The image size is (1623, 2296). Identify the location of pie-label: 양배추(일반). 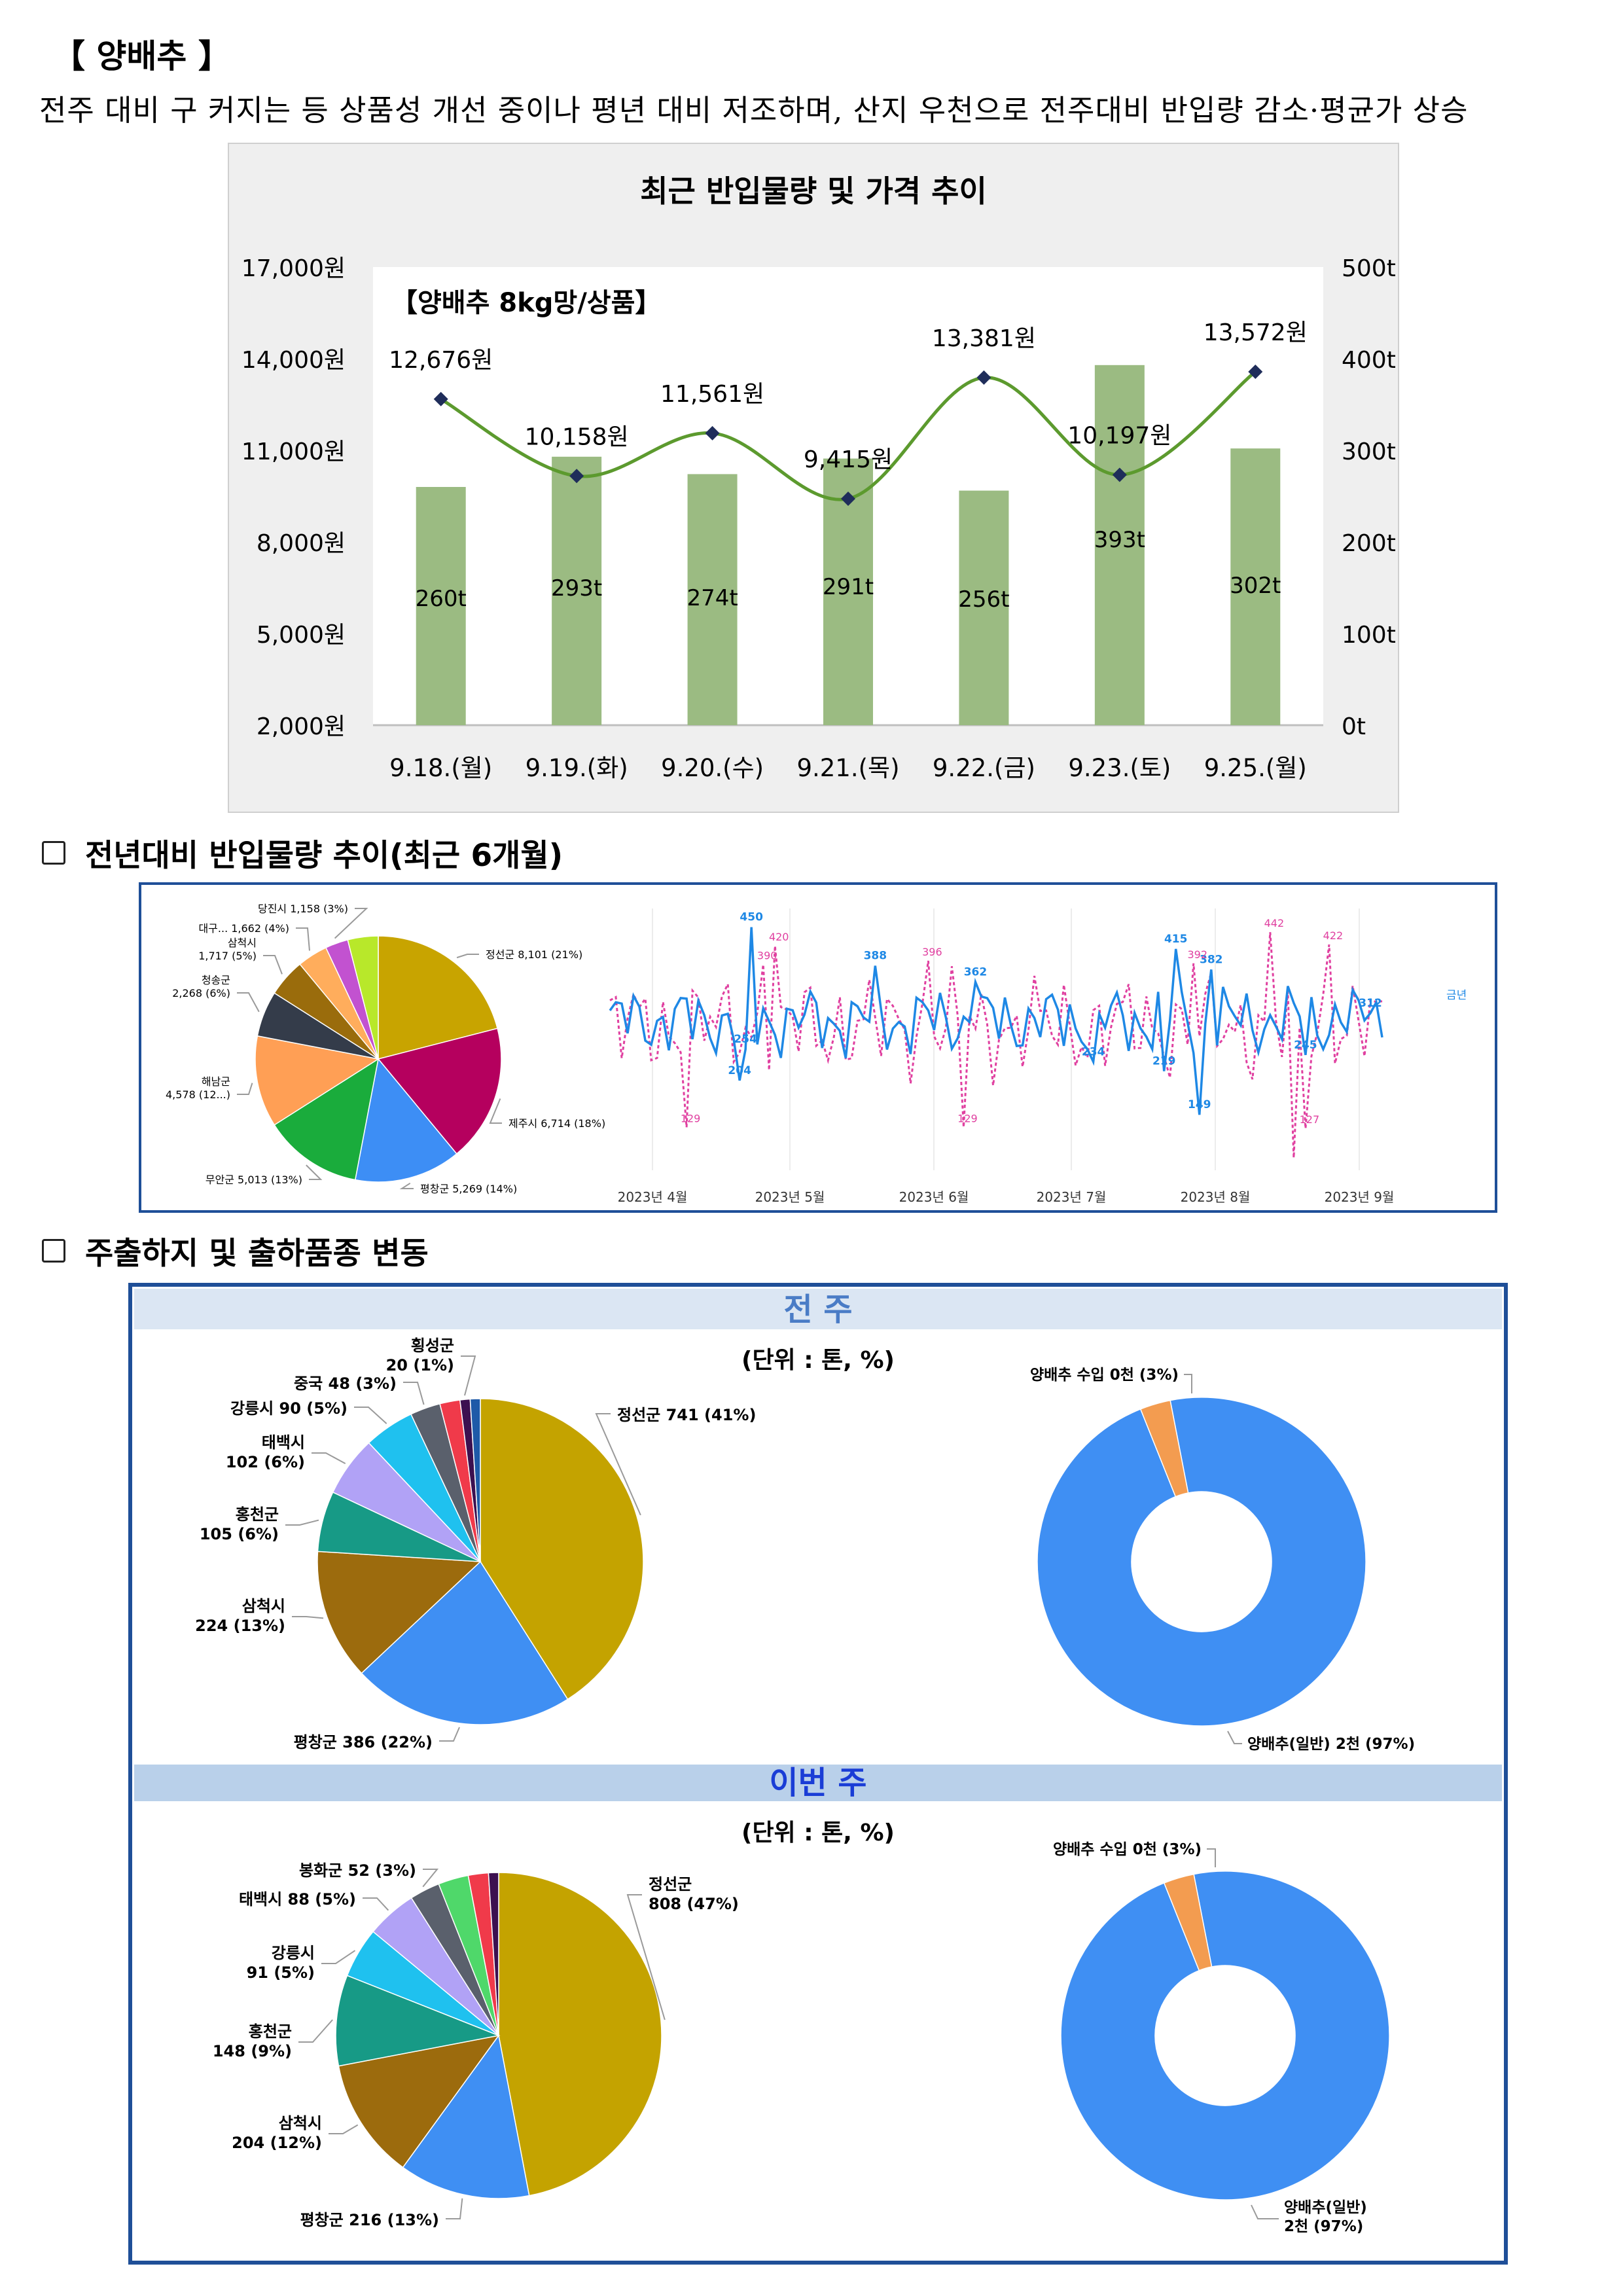
(1325, 2207).